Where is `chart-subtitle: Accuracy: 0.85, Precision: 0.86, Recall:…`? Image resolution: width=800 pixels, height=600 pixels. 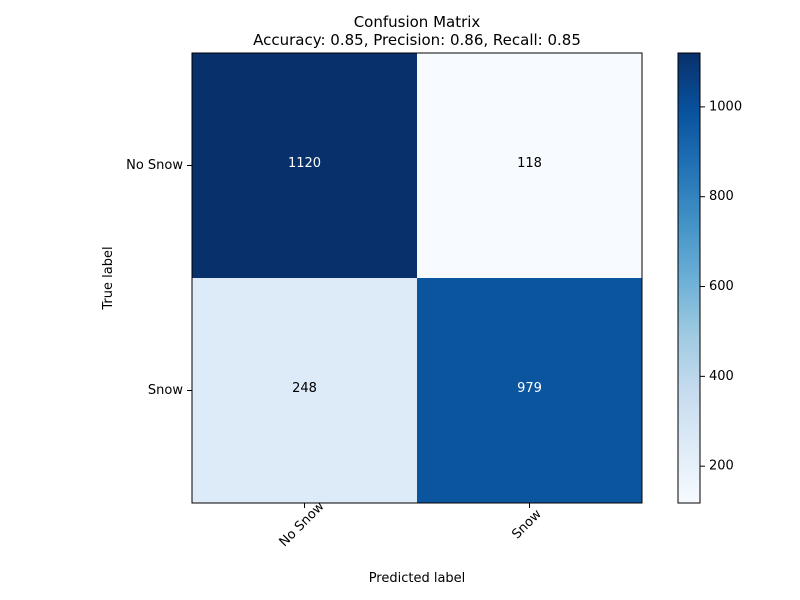
chart-subtitle: Accuracy: 0.85, Precision: 0.86, Recall:… is located at coordinates (417, 40).